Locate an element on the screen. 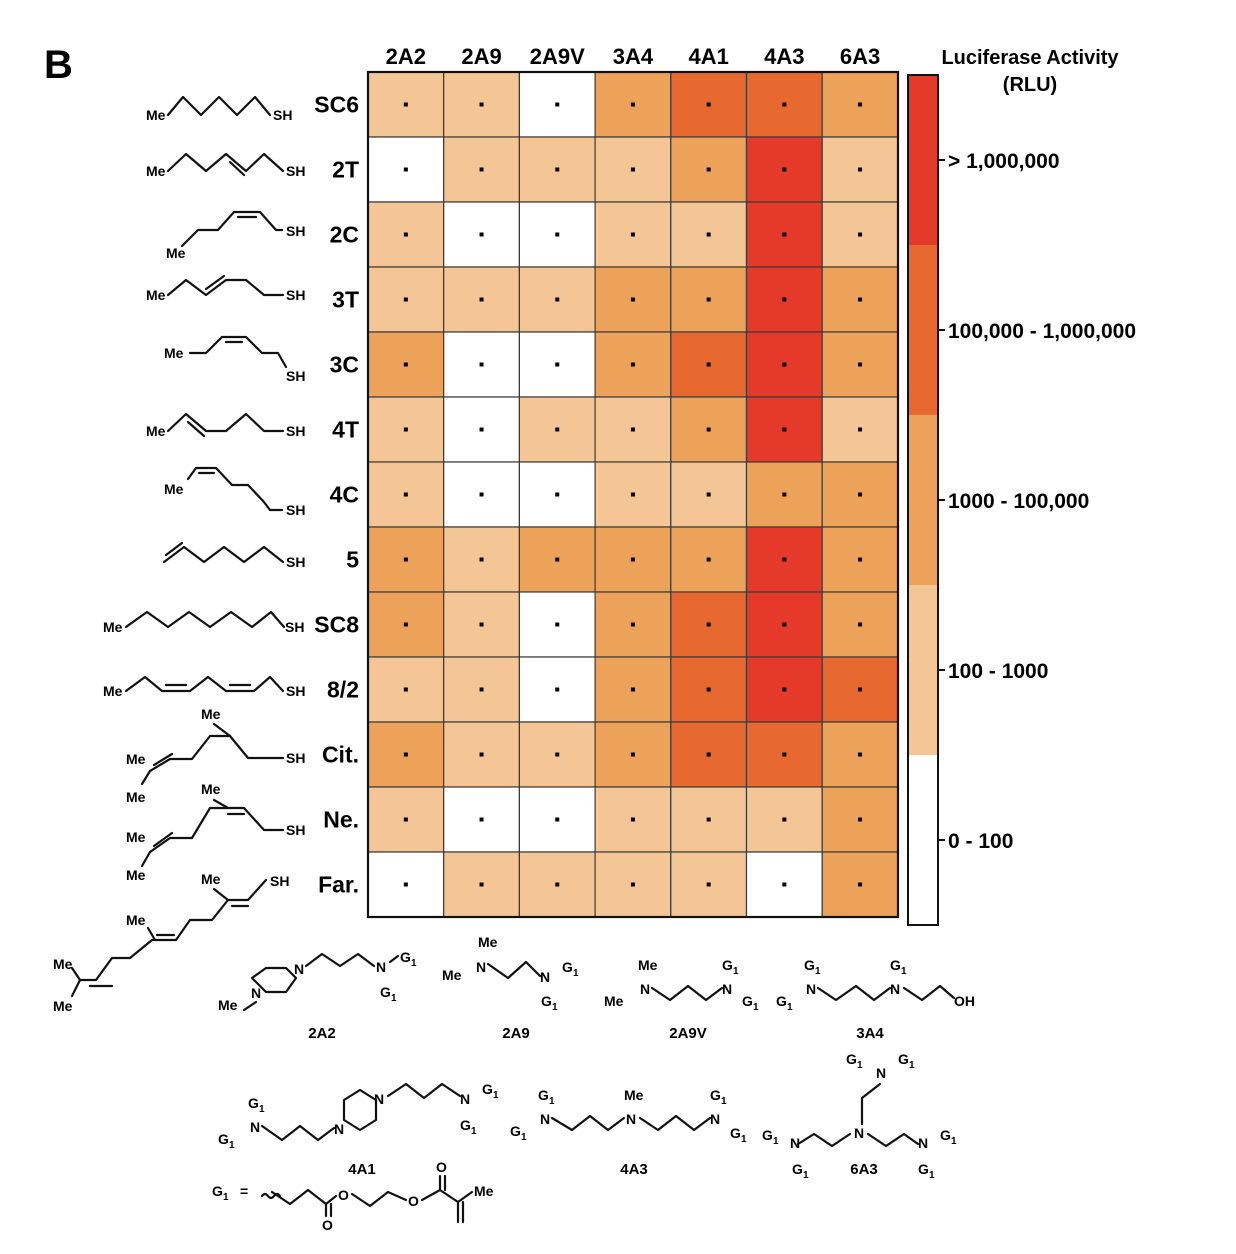 The width and height of the screenshot is (1236, 1254). bond-double is located at coordinates (215, 282).